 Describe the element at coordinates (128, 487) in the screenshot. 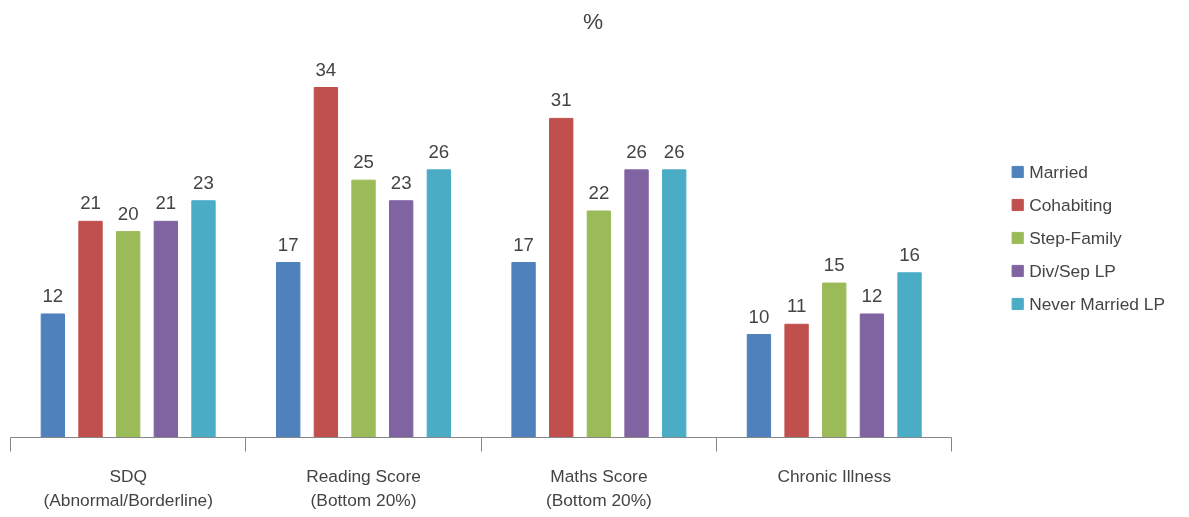

I see `x-tick-label: SDQ (Abnormal/Borderline)` at that location.